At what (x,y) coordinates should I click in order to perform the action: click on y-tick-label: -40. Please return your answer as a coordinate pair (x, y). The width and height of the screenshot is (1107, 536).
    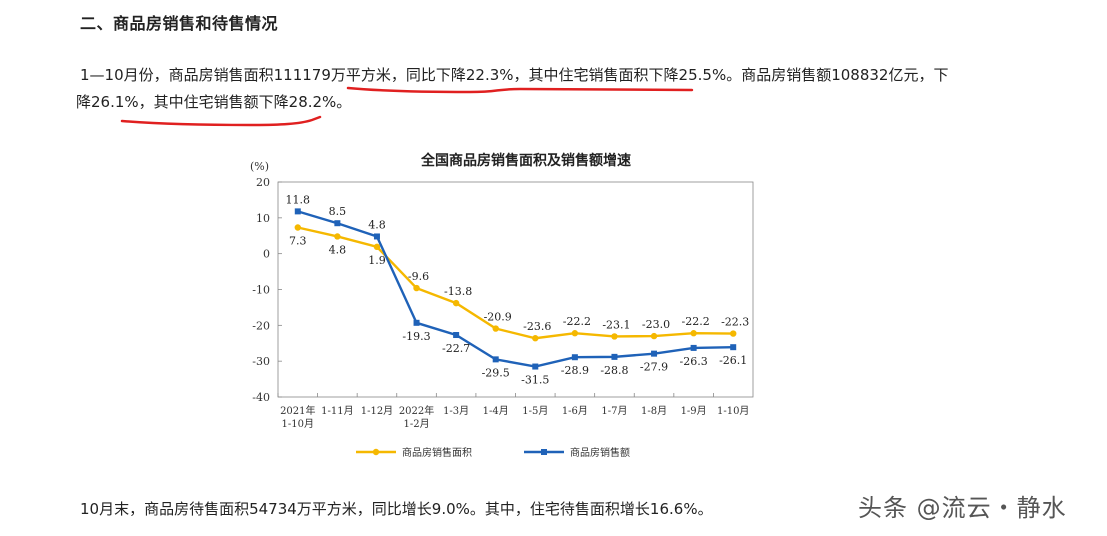
    Looking at the image, I should click on (261, 397).